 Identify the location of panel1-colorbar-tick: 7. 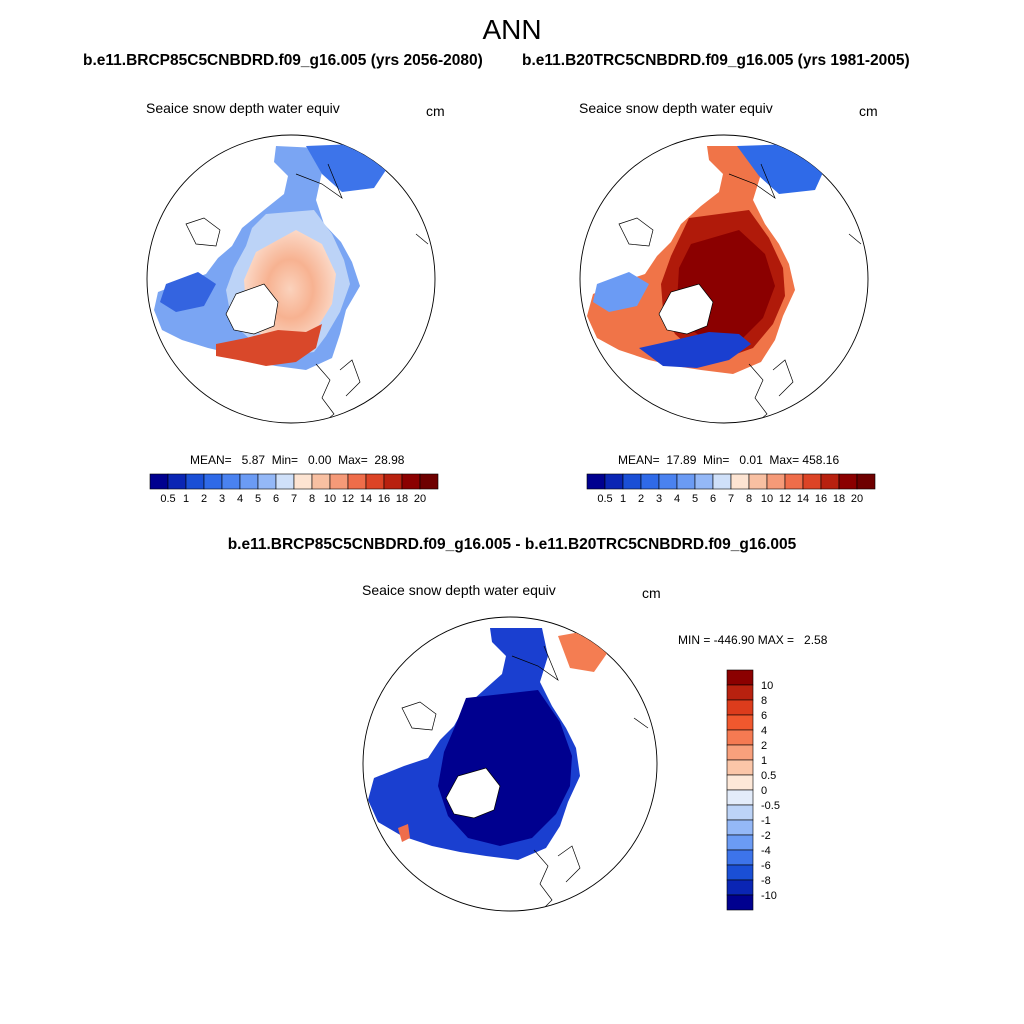
(294, 499).